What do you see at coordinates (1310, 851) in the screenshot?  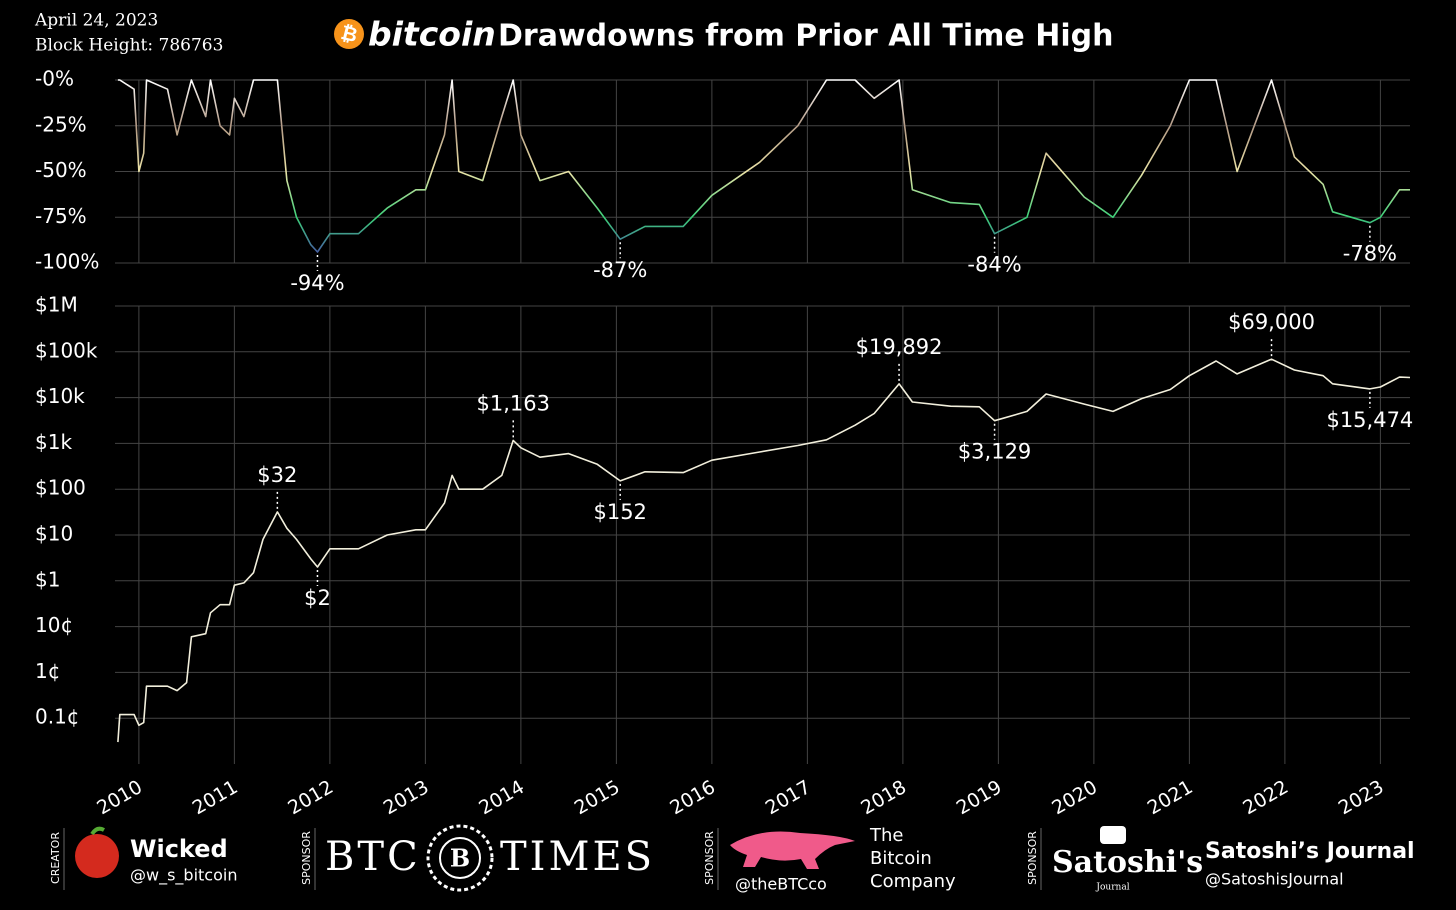 I see `satoshis-journal-name: Satoshi’s Journal` at bounding box center [1310, 851].